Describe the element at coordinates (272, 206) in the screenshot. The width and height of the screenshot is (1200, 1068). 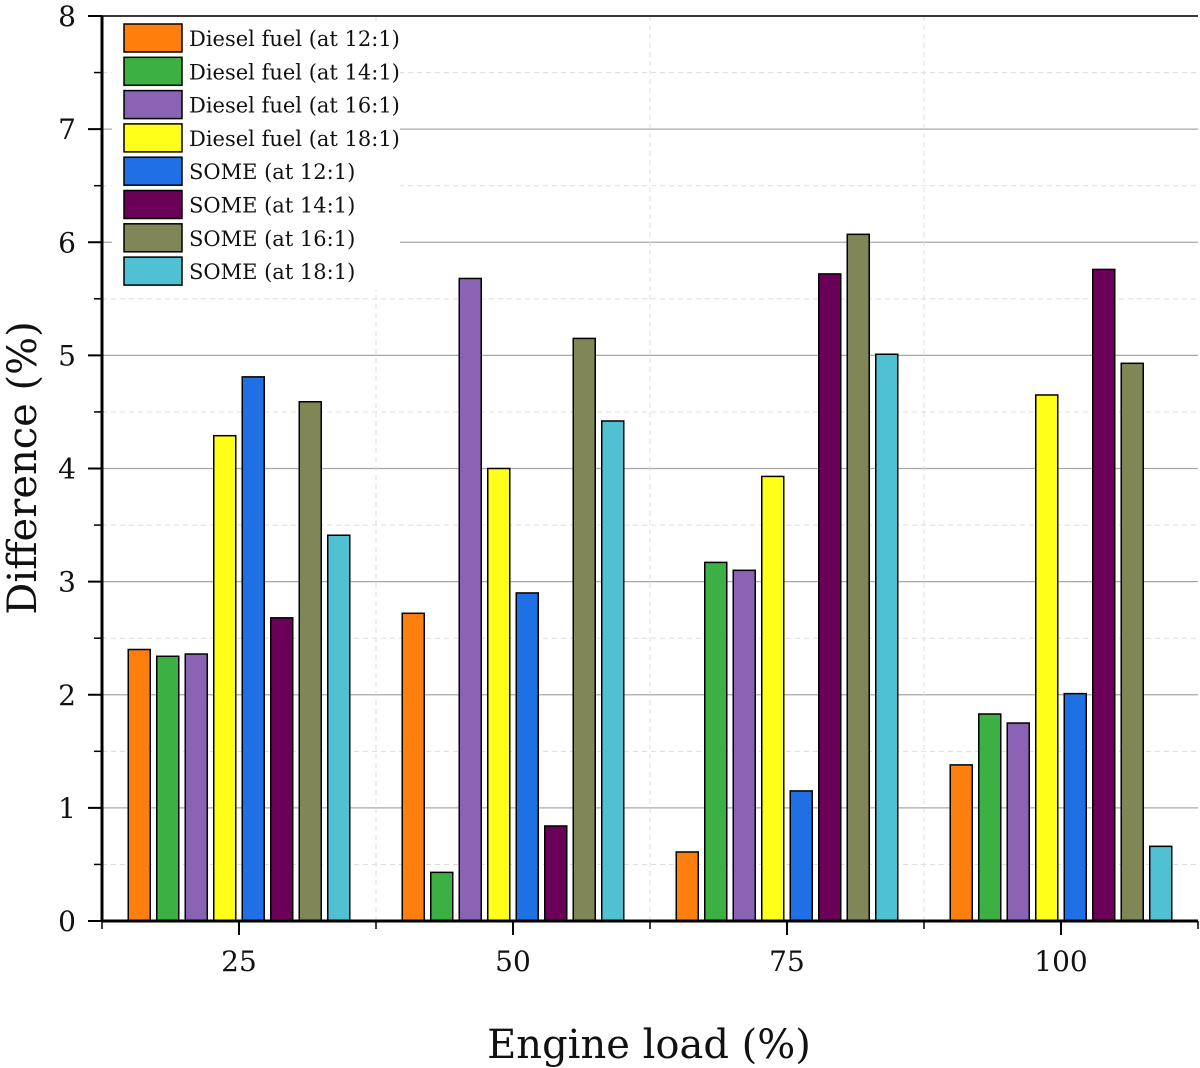
I see `legend-label: SOME (at 14:1)` at that location.